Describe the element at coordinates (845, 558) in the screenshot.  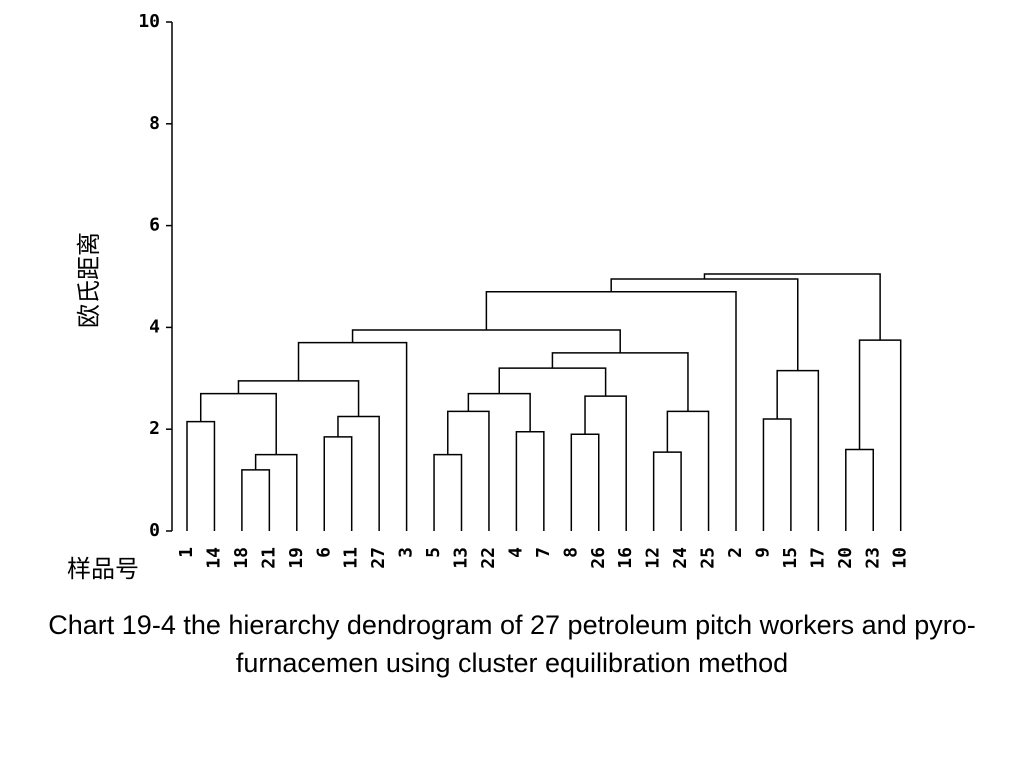
I see `leaf-label: 20` at that location.